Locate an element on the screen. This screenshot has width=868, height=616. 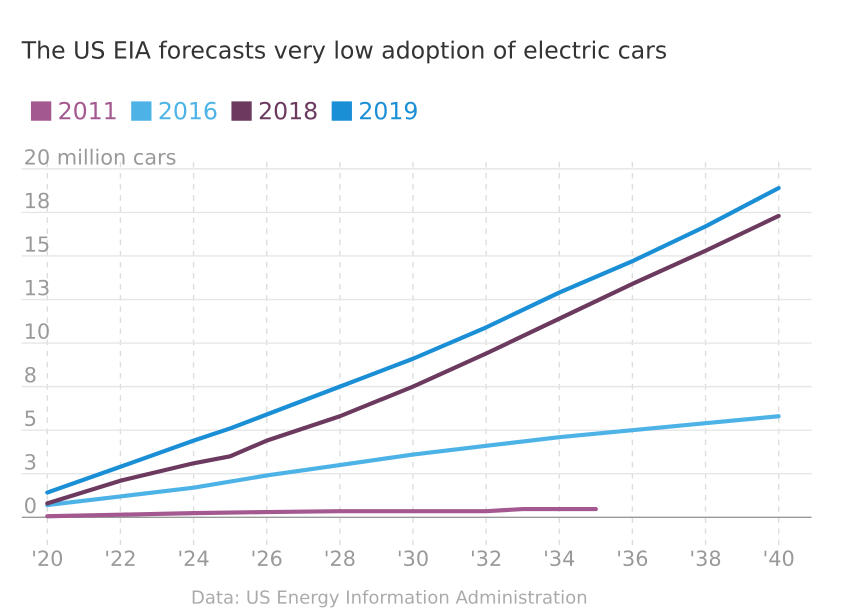
x-tick-label: '20 is located at coordinates (47, 558).